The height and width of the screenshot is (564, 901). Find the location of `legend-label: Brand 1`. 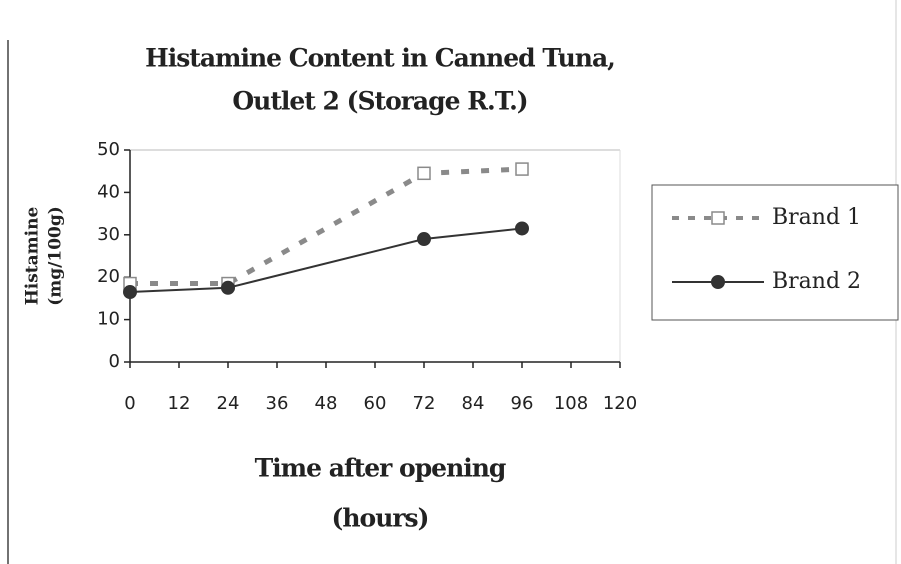

legend-label: Brand 1 is located at coordinates (816, 217).